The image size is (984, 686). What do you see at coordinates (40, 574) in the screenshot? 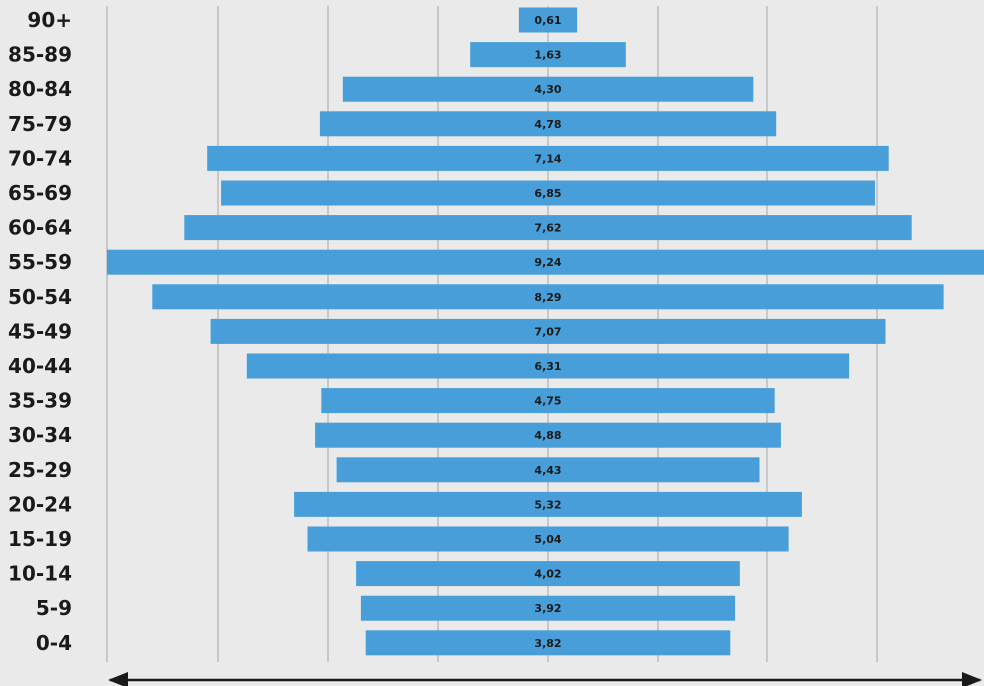
I see `category-label: 10-14` at bounding box center [40, 574].